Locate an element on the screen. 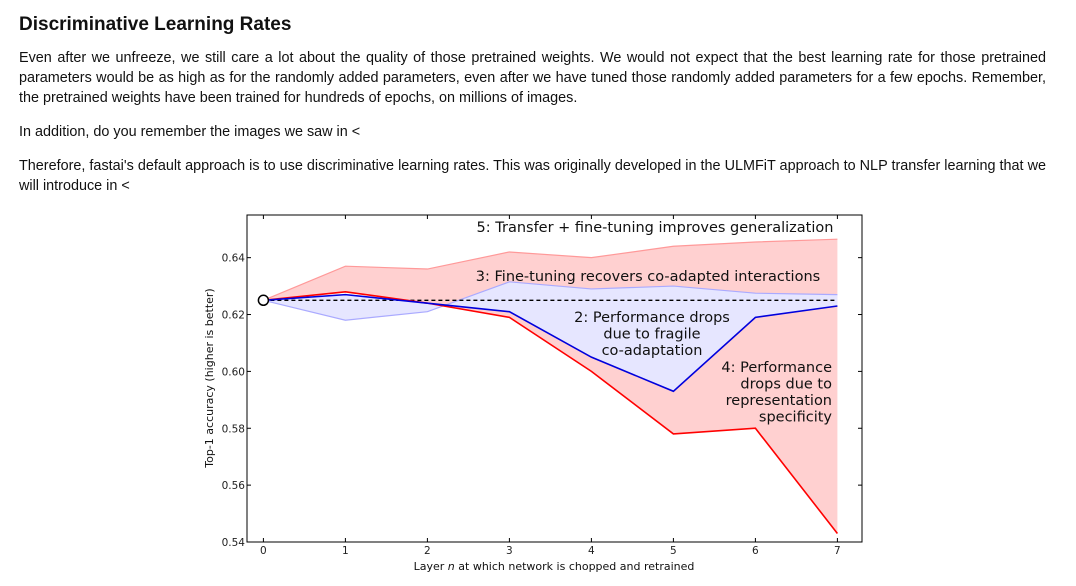  y-axis-label: Top-1 accuracy (higher is better) is located at coordinates (209, 378).